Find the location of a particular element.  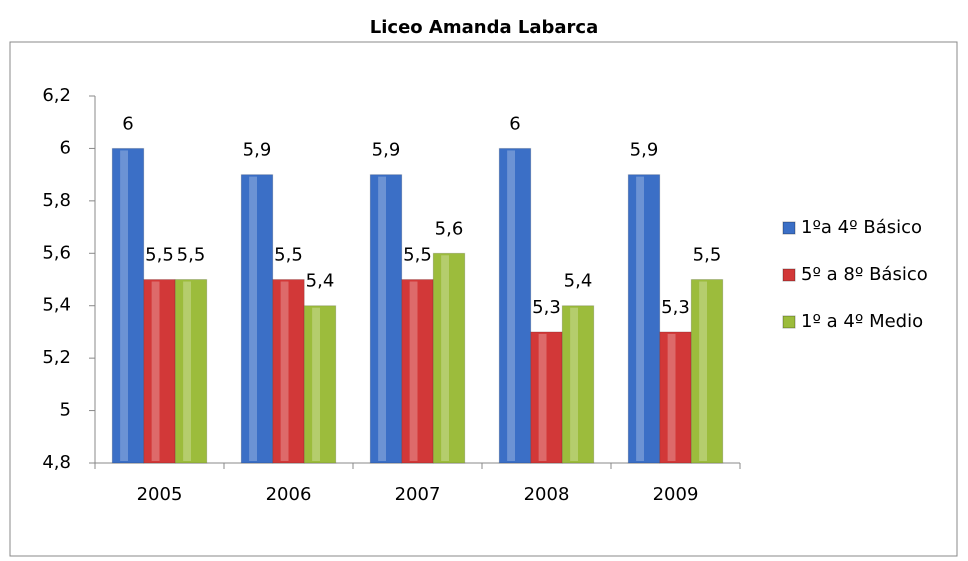

y-tick-label: 6,2 is located at coordinates (56, 95).